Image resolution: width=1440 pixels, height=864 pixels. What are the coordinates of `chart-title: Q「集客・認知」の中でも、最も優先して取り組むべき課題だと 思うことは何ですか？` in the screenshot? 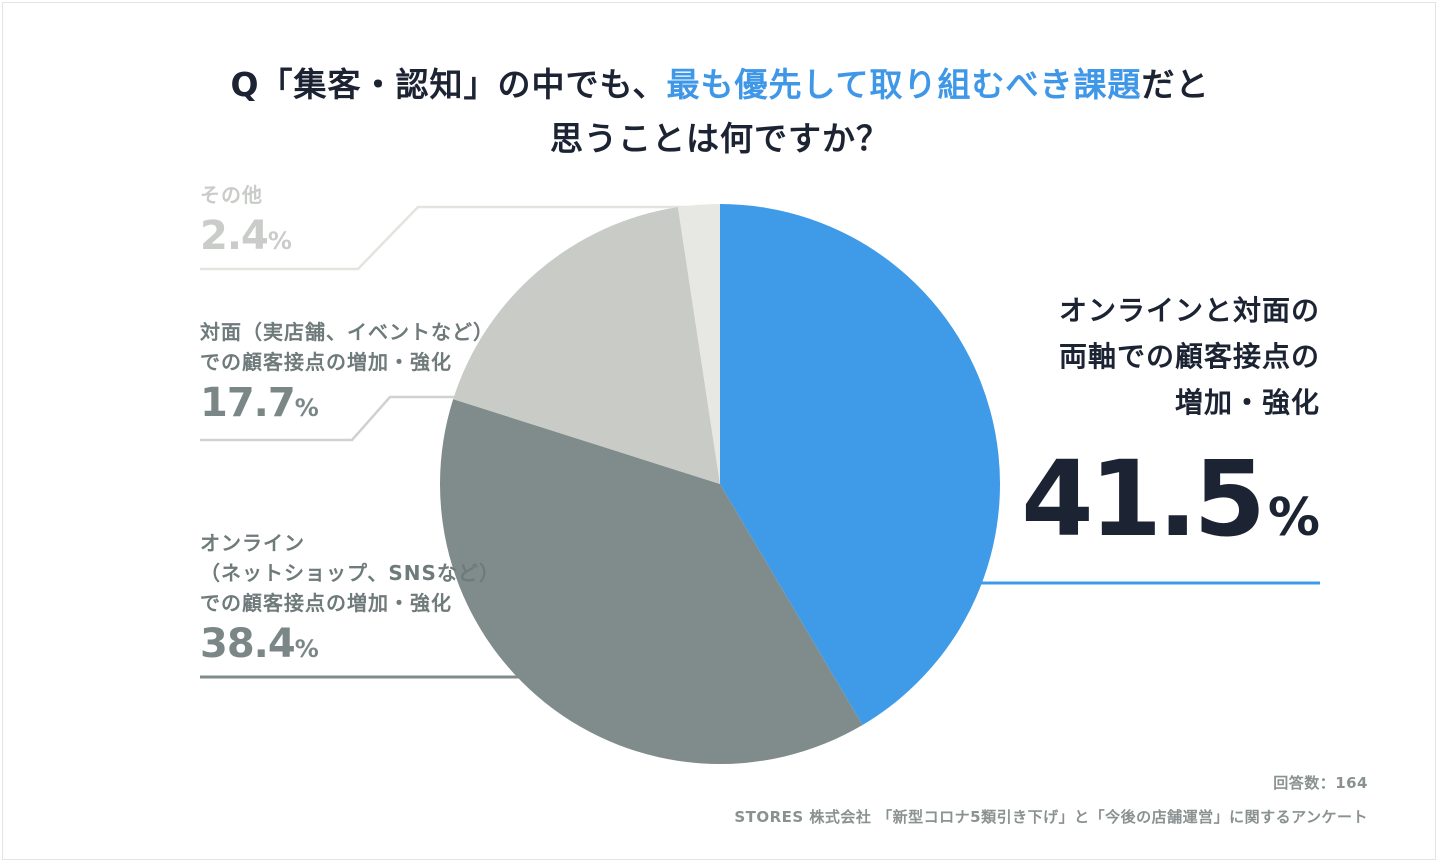 It's located at (720, 112).